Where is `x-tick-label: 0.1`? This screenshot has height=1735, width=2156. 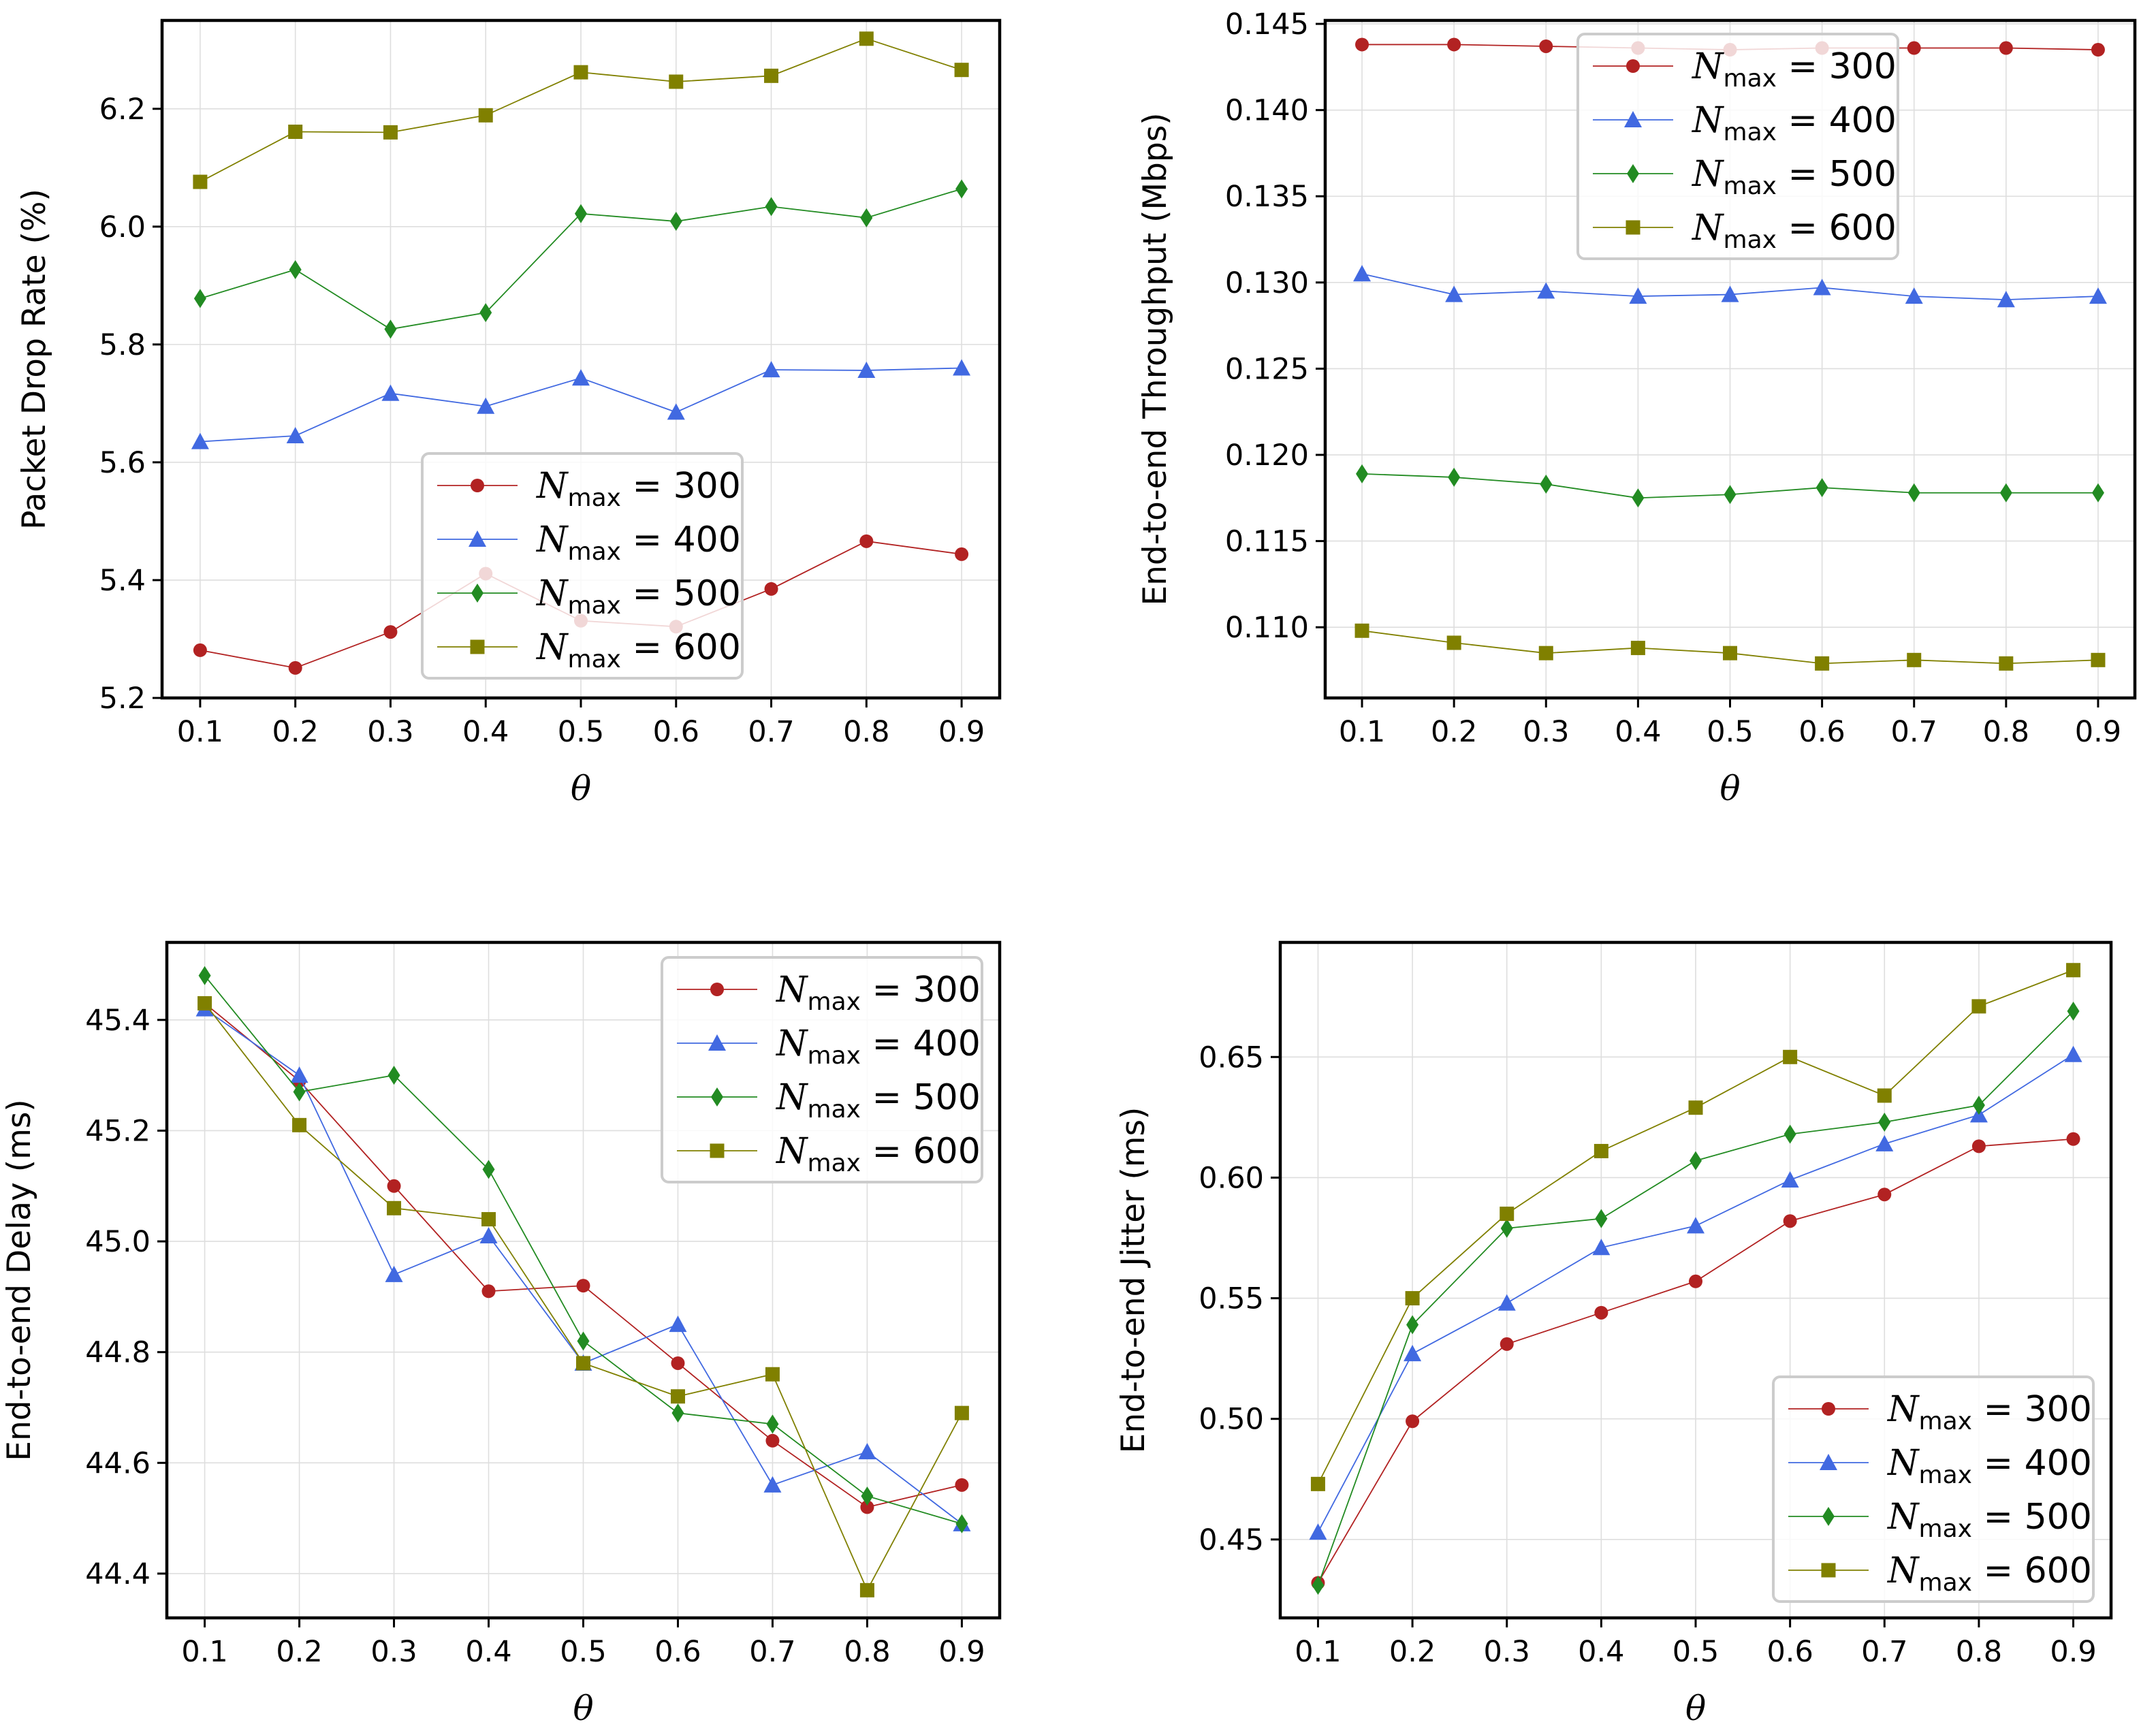
x-tick-label: 0.1 is located at coordinates (200, 732).